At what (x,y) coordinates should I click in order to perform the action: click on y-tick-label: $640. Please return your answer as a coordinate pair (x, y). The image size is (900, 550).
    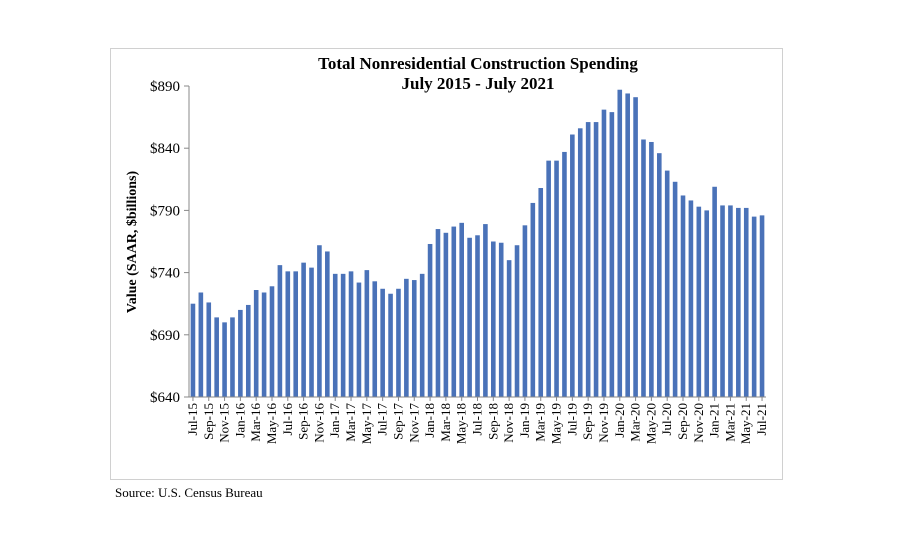
    Looking at the image, I should click on (165, 398).